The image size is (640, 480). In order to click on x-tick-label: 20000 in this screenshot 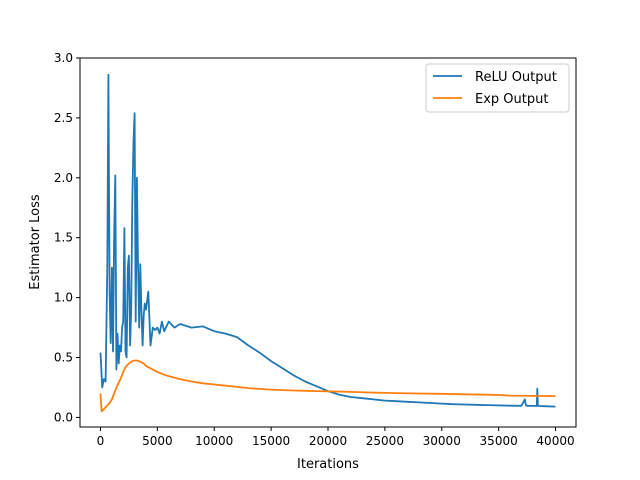, I will do `click(328, 441)`.